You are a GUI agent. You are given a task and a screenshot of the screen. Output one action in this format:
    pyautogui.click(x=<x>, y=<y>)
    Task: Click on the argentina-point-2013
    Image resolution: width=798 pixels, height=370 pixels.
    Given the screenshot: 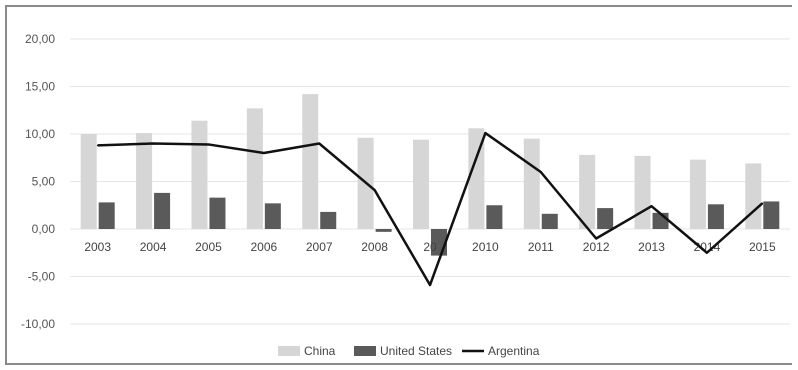 What is the action you would take?
    pyautogui.click(x=651, y=206)
    